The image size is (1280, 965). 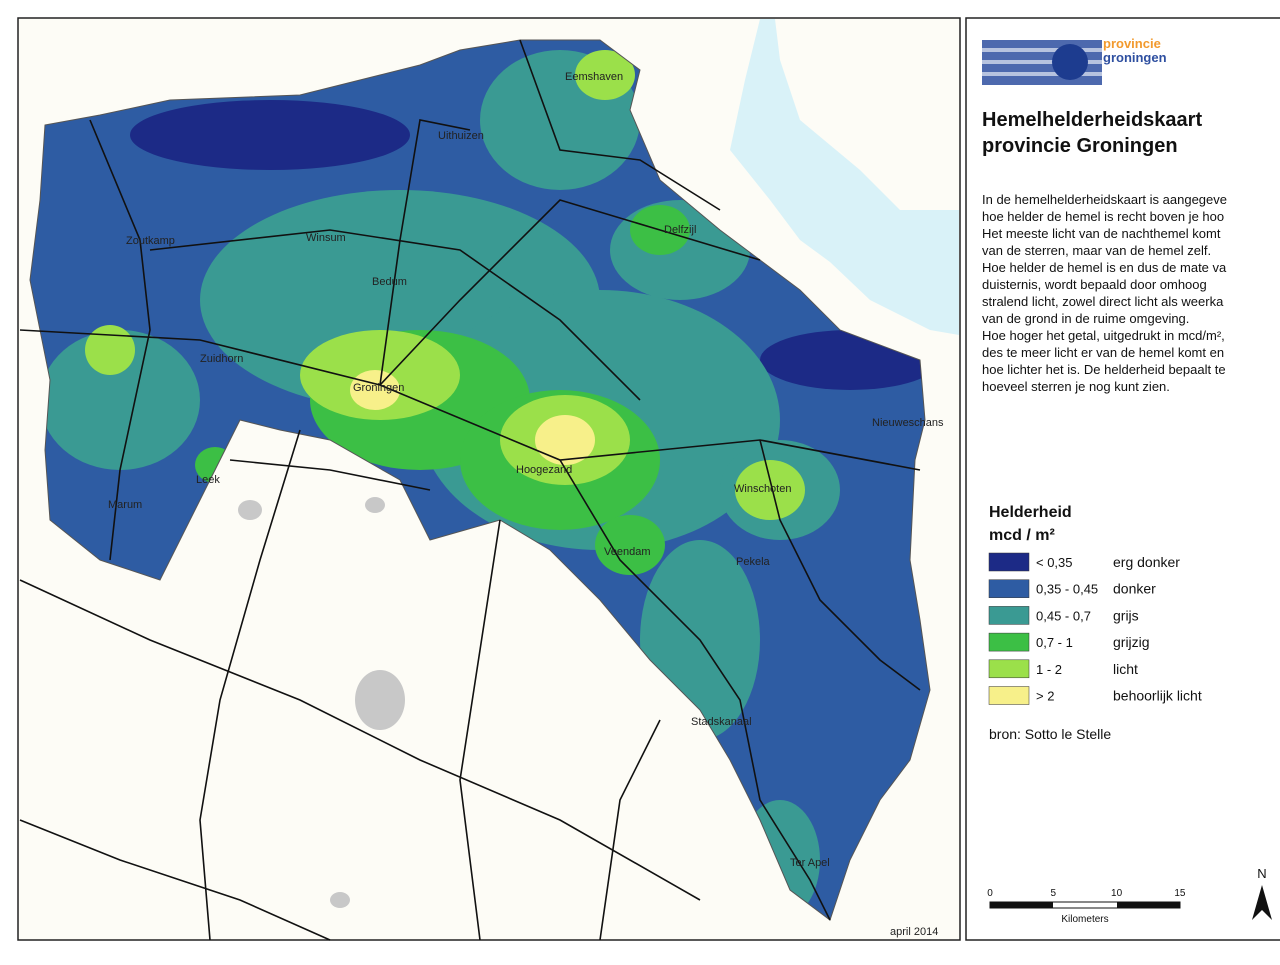 What do you see at coordinates (1180, 893) in the screenshot?
I see `scale-tick-label: 15` at bounding box center [1180, 893].